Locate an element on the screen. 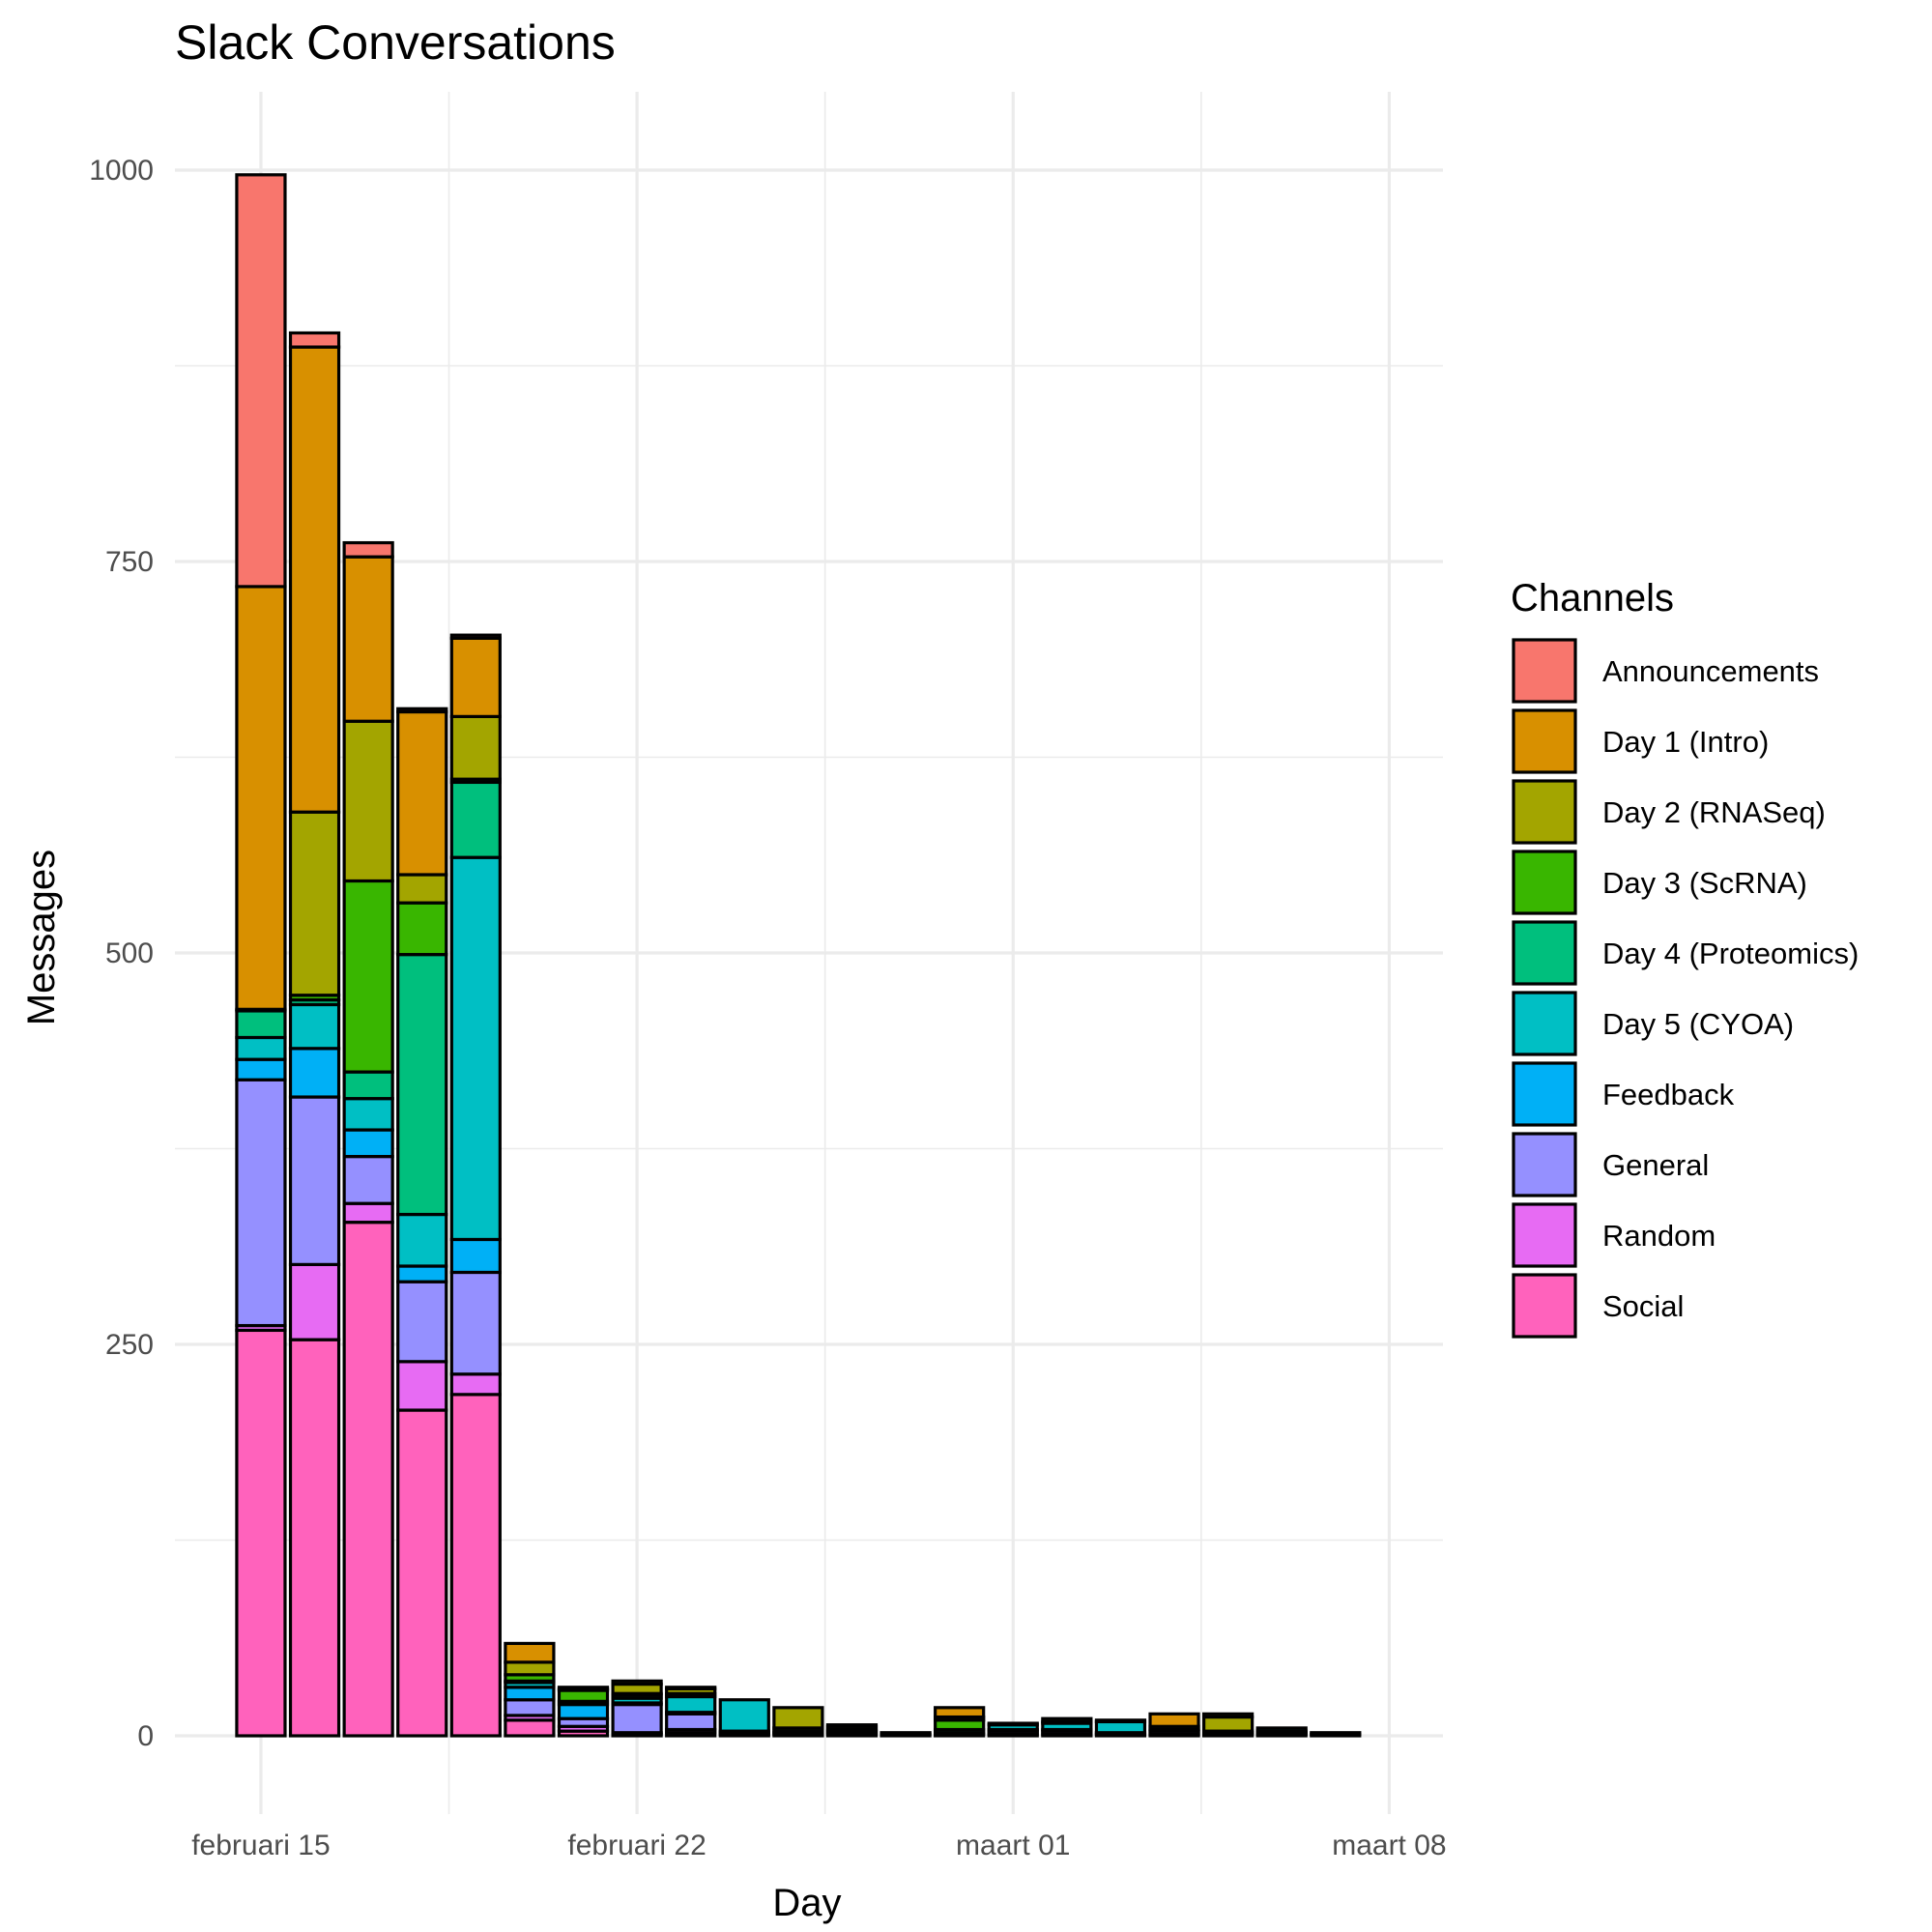 The height and width of the screenshot is (1932, 1932). legend-label: Day 2 (RNASeq) is located at coordinates (1714, 812).